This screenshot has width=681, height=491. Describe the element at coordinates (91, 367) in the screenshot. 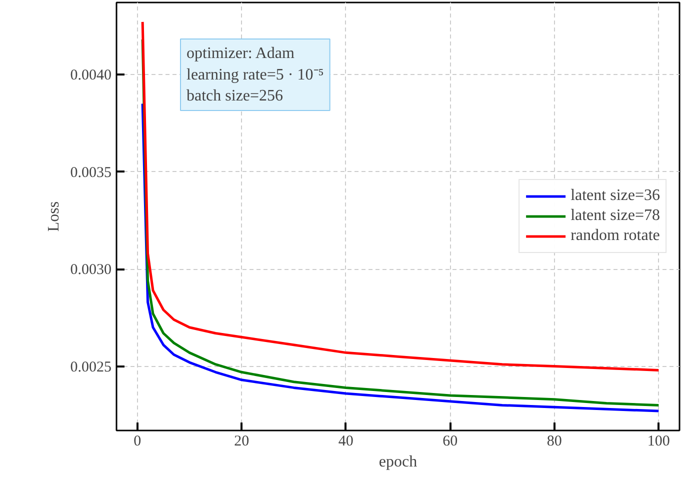

I see `y-tick-label: 0.0025` at that location.